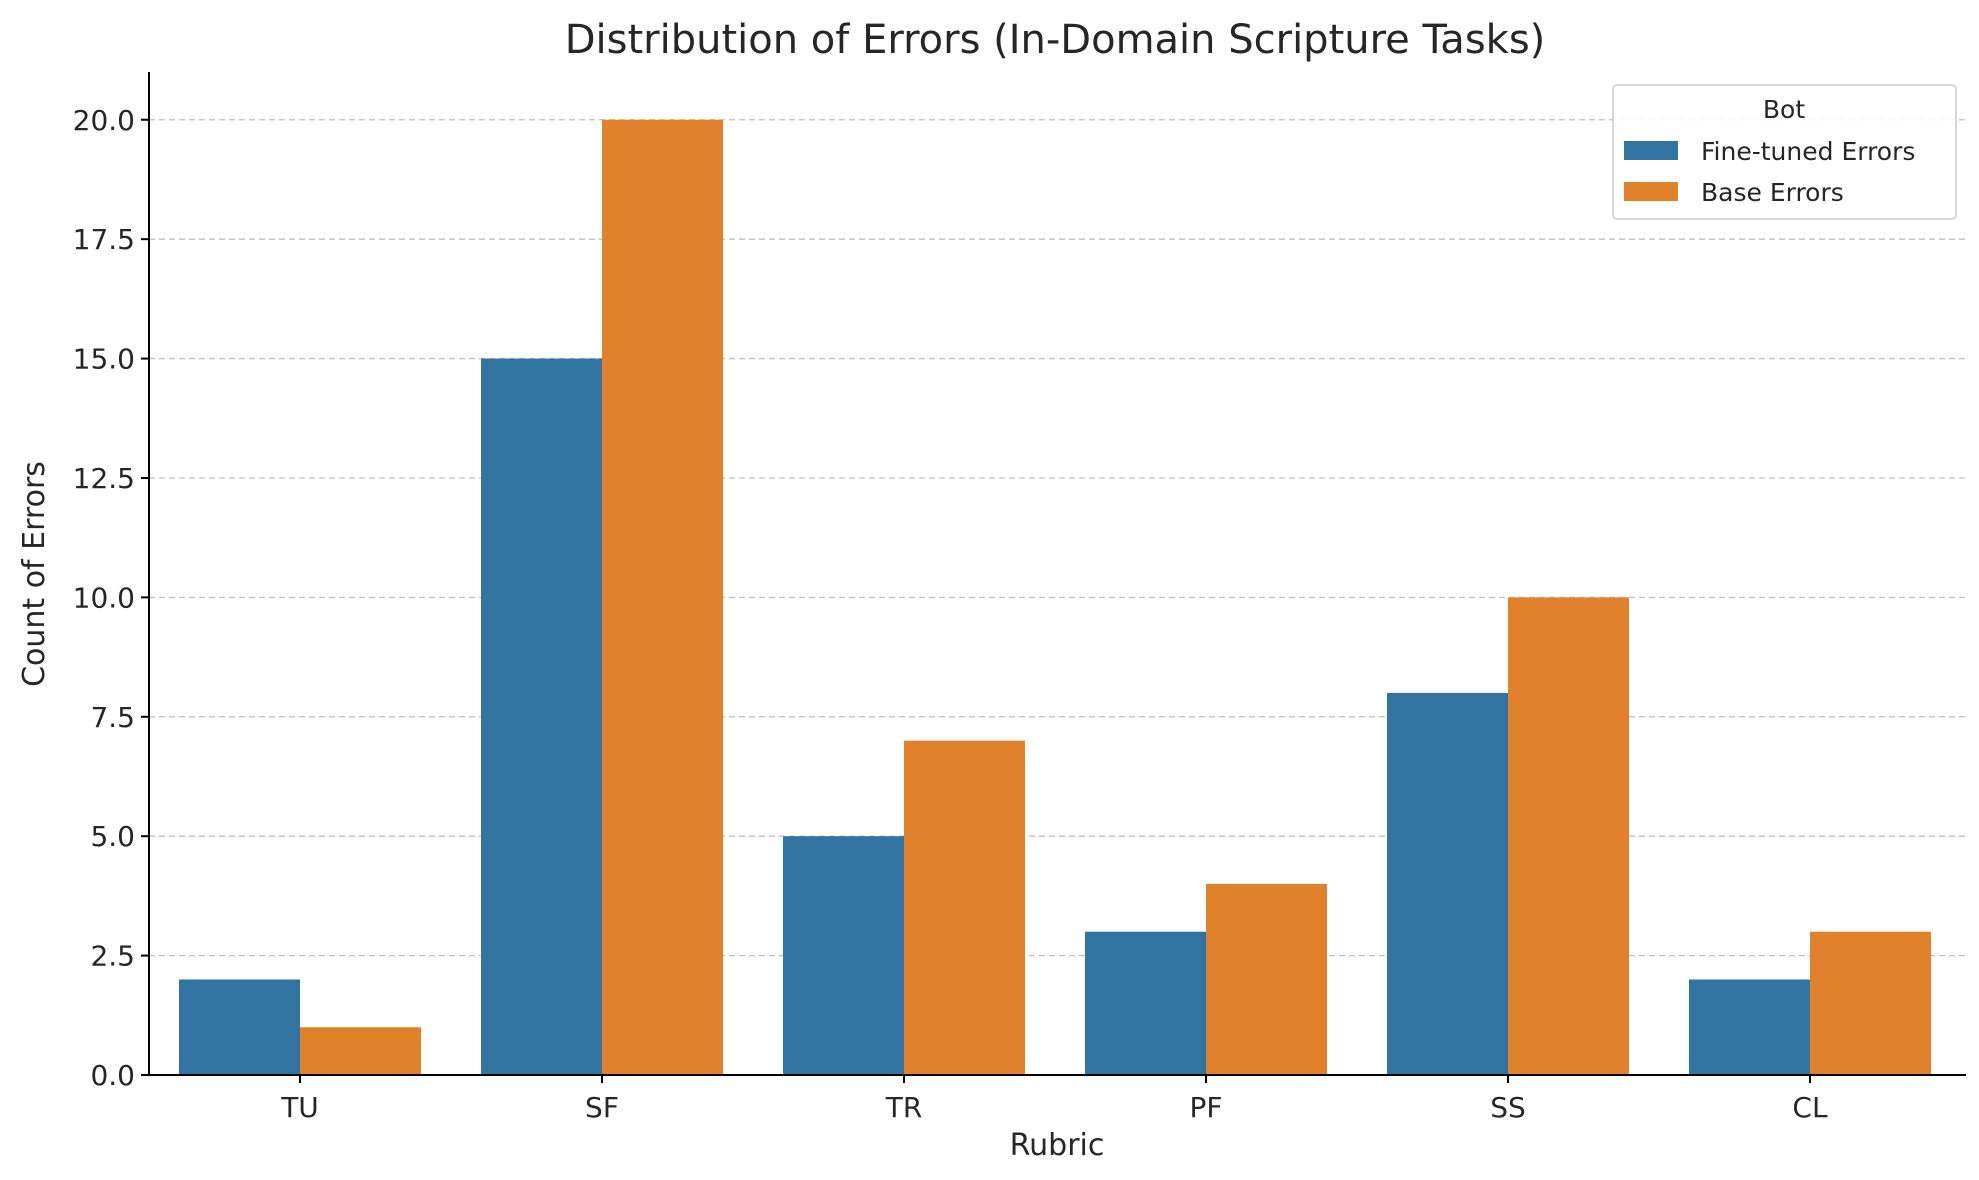 This screenshot has height=1180, width=1979. What do you see at coordinates (104, 478) in the screenshot?
I see `y-tick-label: 12.5` at bounding box center [104, 478].